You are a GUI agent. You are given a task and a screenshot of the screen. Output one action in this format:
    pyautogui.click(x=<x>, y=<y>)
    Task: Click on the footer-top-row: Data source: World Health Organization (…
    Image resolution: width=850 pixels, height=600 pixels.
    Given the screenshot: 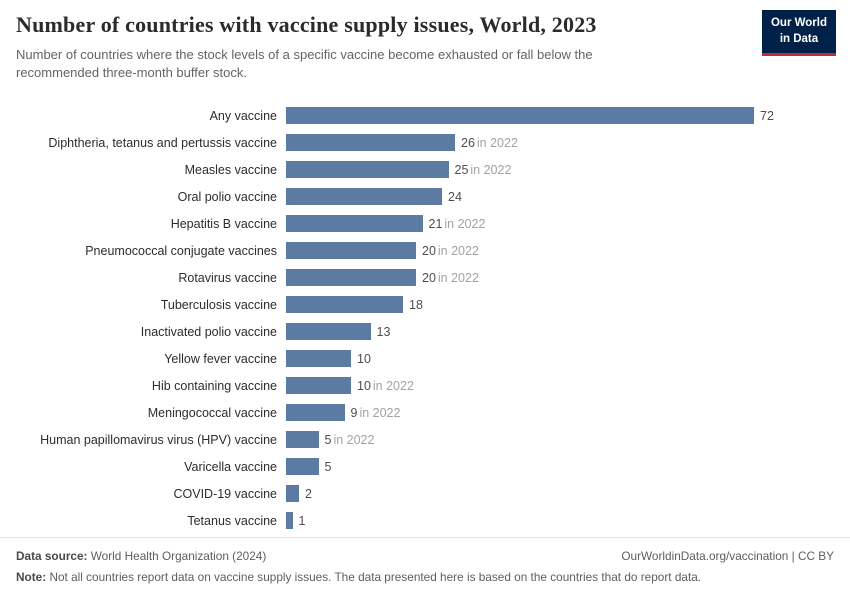 What is the action you would take?
    pyautogui.click(x=425, y=556)
    